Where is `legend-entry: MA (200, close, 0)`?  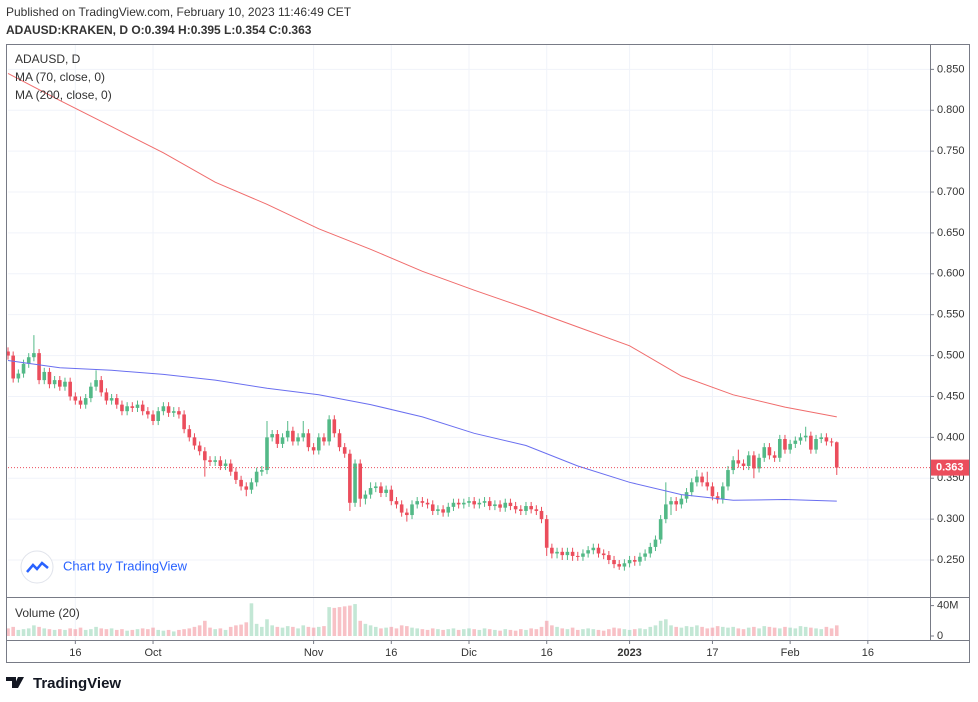
legend-entry: MA (200, close, 0) is located at coordinates (63, 95).